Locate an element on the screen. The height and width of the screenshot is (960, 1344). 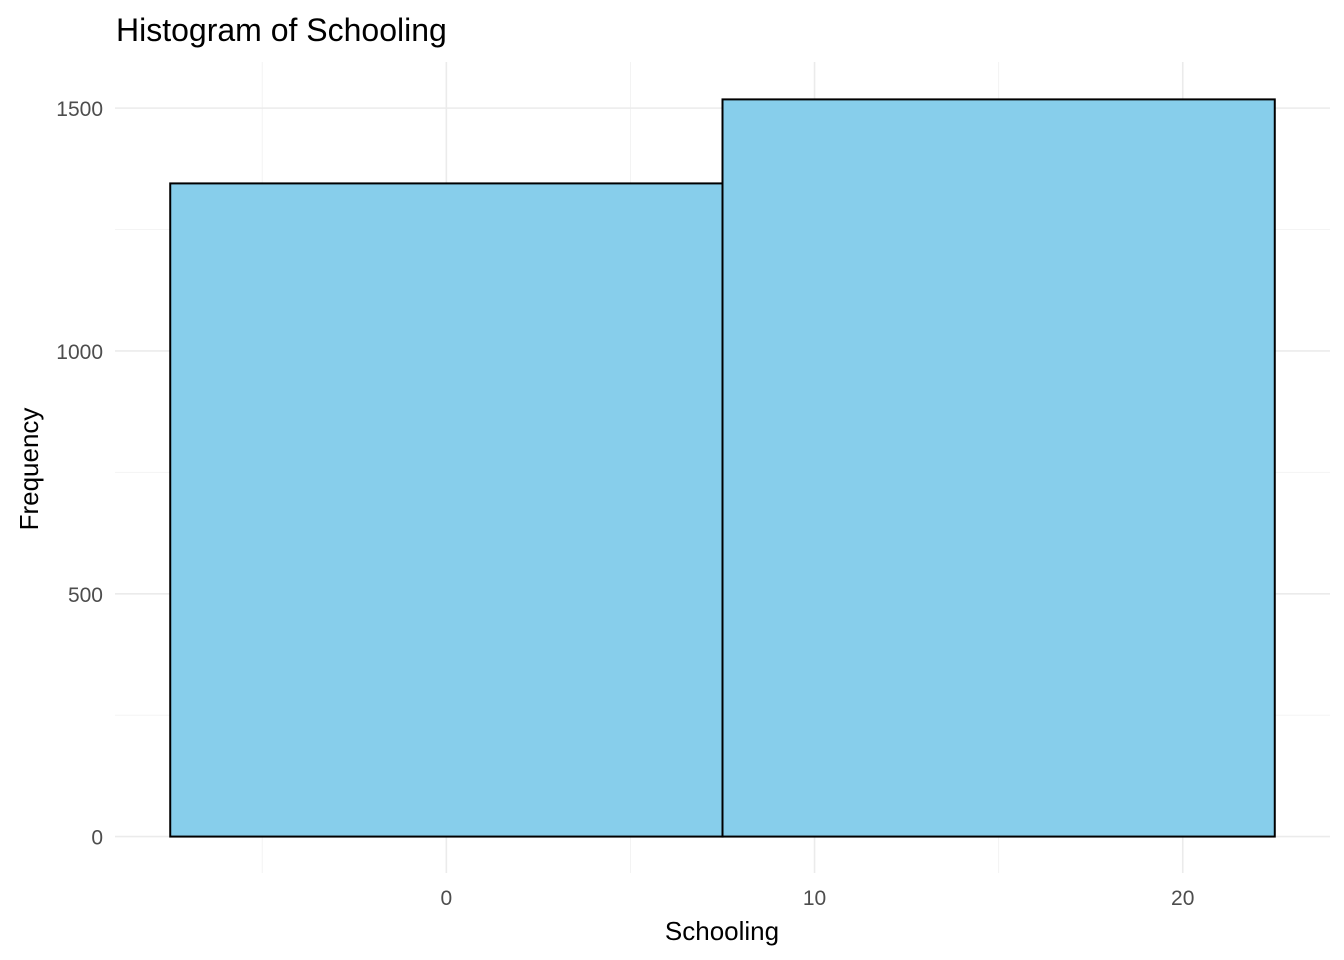
y-tick-label: 1000 is located at coordinates (79, 352).